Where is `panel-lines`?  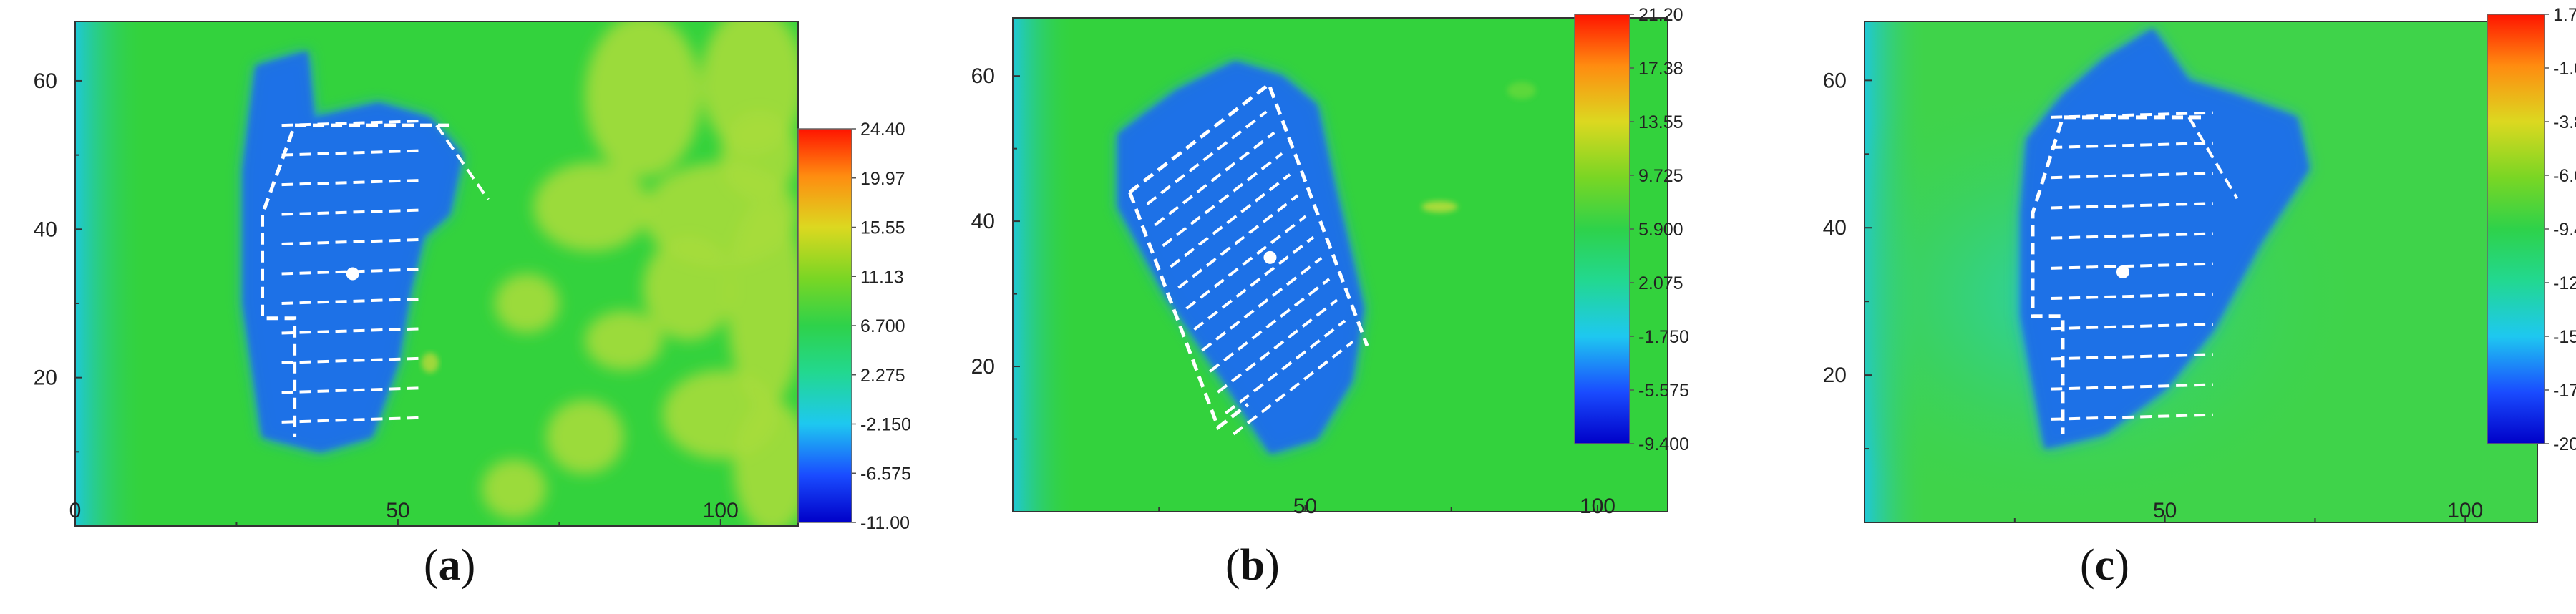 panel-lines is located at coordinates (2135, 272).